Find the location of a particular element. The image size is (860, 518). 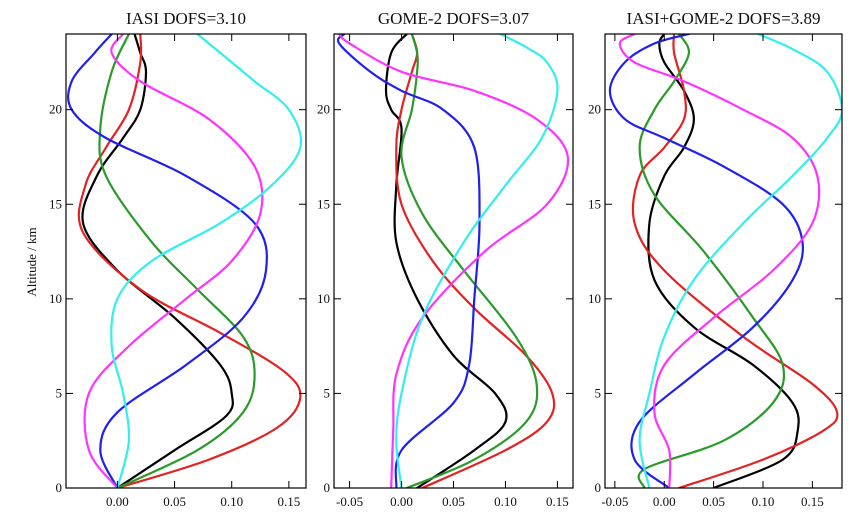

y-axis-label: Altitude / km is located at coordinates (31, 261).